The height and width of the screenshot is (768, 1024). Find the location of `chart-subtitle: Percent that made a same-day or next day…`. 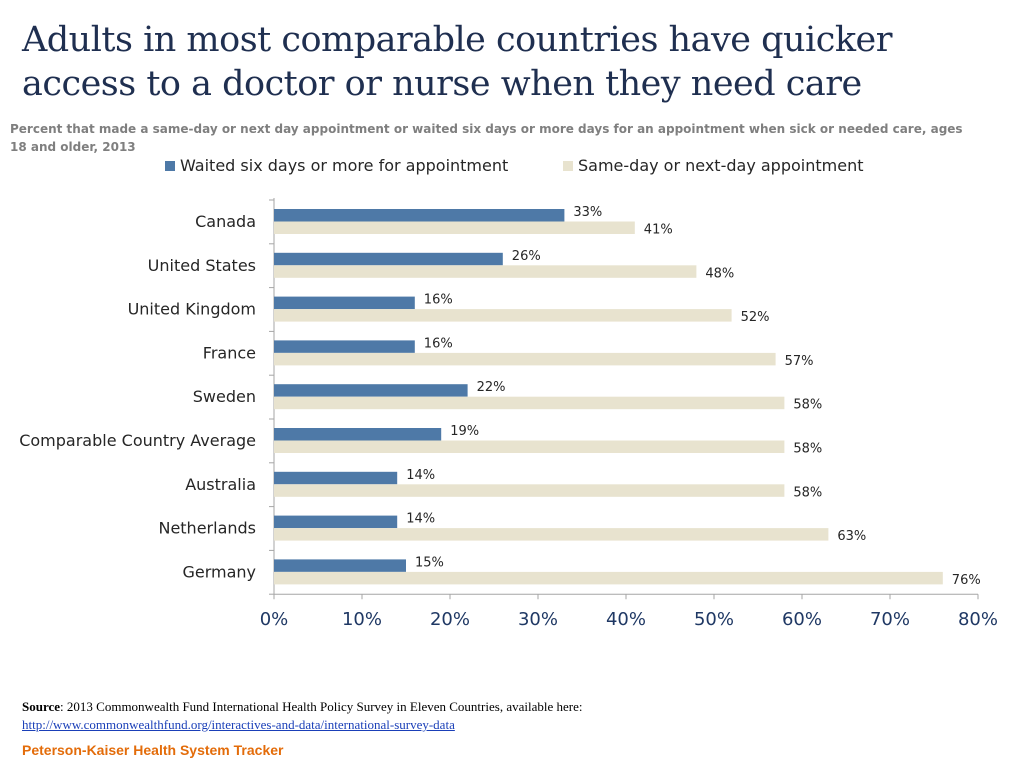

chart-subtitle: Percent that made a same-day or next day… is located at coordinates (486, 138).